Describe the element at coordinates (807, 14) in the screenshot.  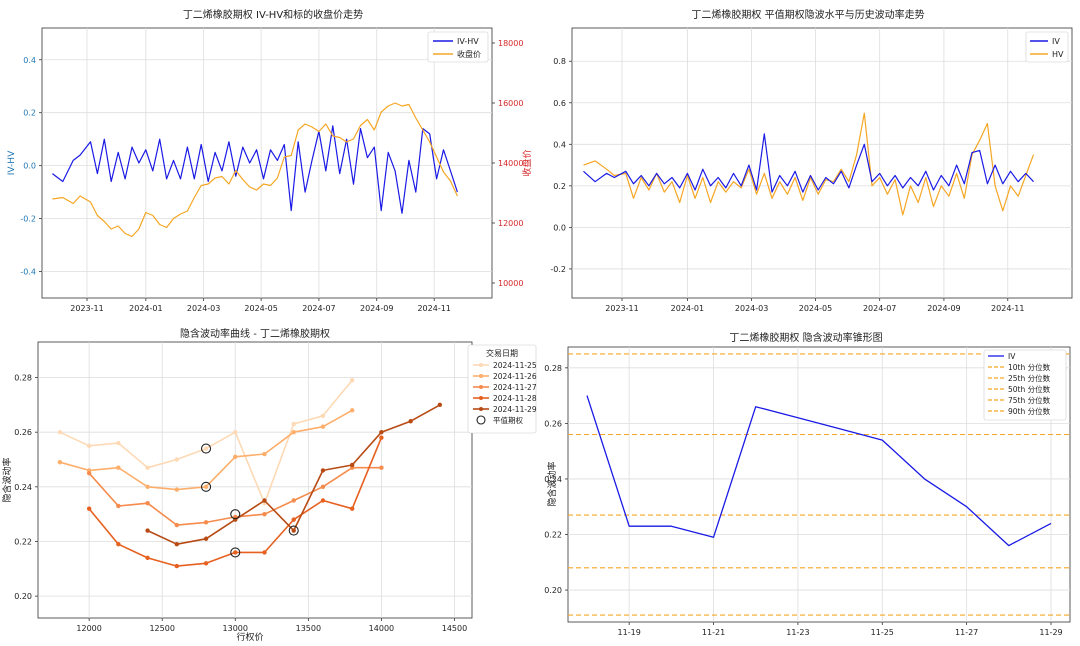
I see `chart-title: 丁二烯橡胶期权 平值期权隐波水平与历史波动率走势` at that location.